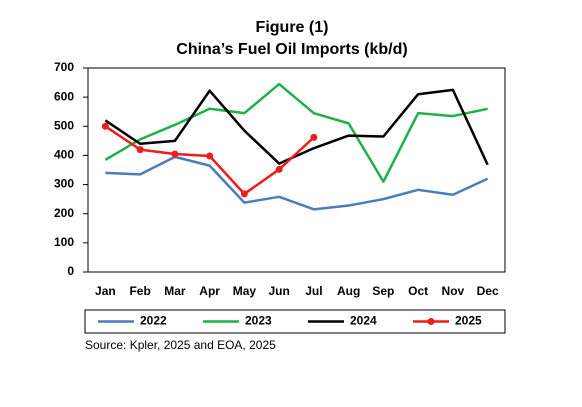  Describe the element at coordinates (153, 321) in the screenshot. I see `legend-label: 2022` at that location.